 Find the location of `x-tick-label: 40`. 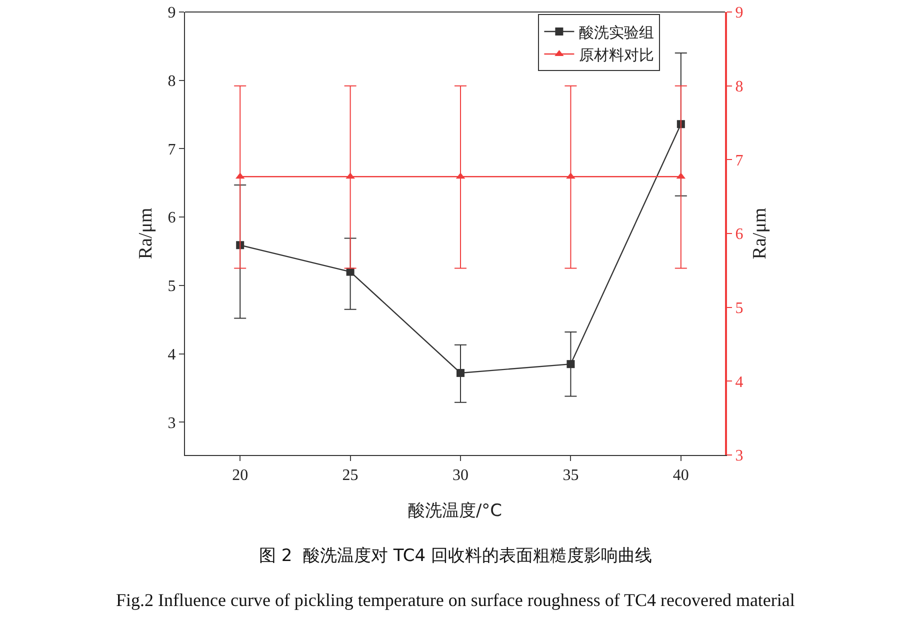

x-tick-label: 40 is located at coordinates (680, 475).